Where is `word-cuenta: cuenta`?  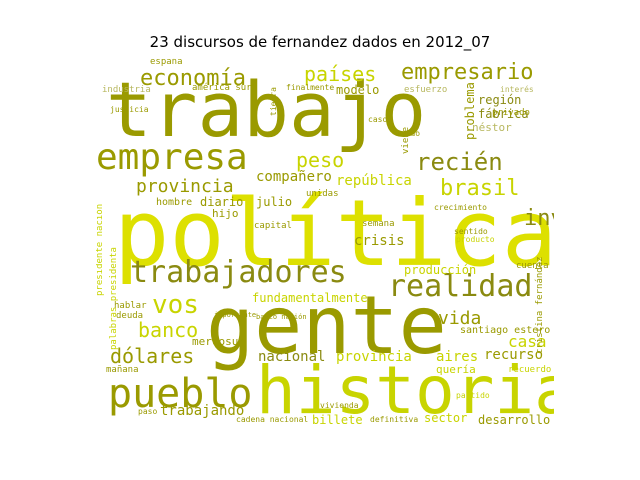 word-cuenta: cuenta is located at coordinates (532, 266).